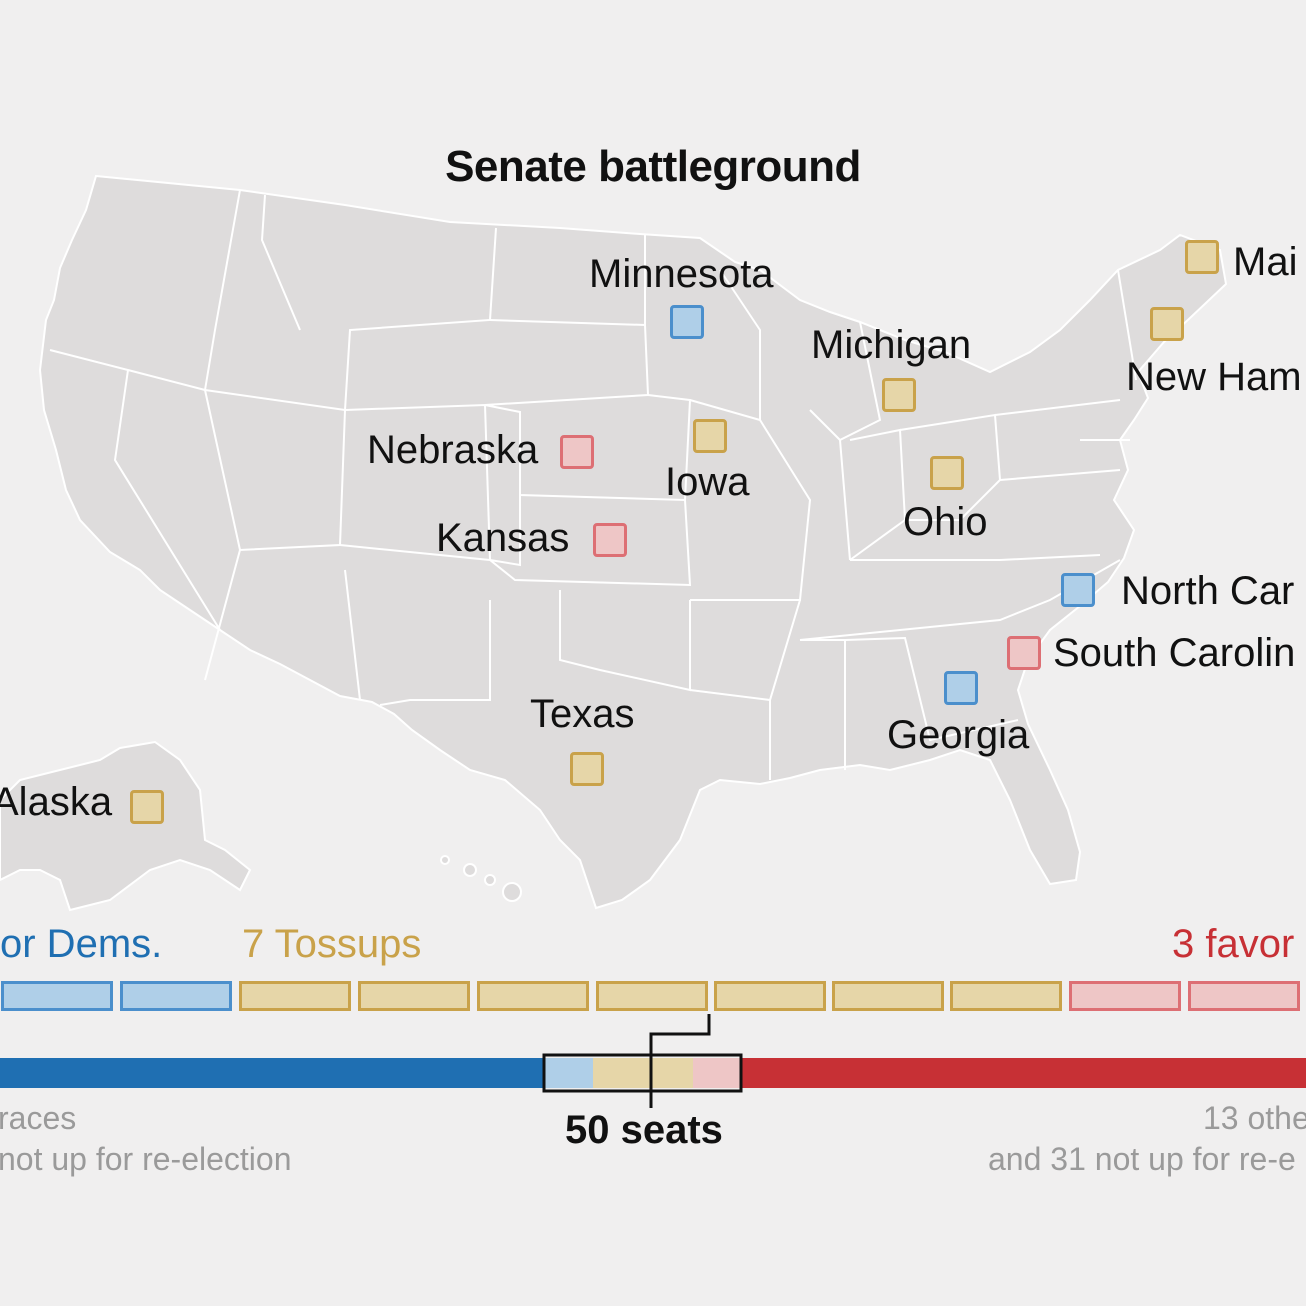 This screenshot has height=1306, width=1306. Describe the element at coordinates (81, 944) in the screenshot. I see `dem-group-label: or Dems.` at that location.